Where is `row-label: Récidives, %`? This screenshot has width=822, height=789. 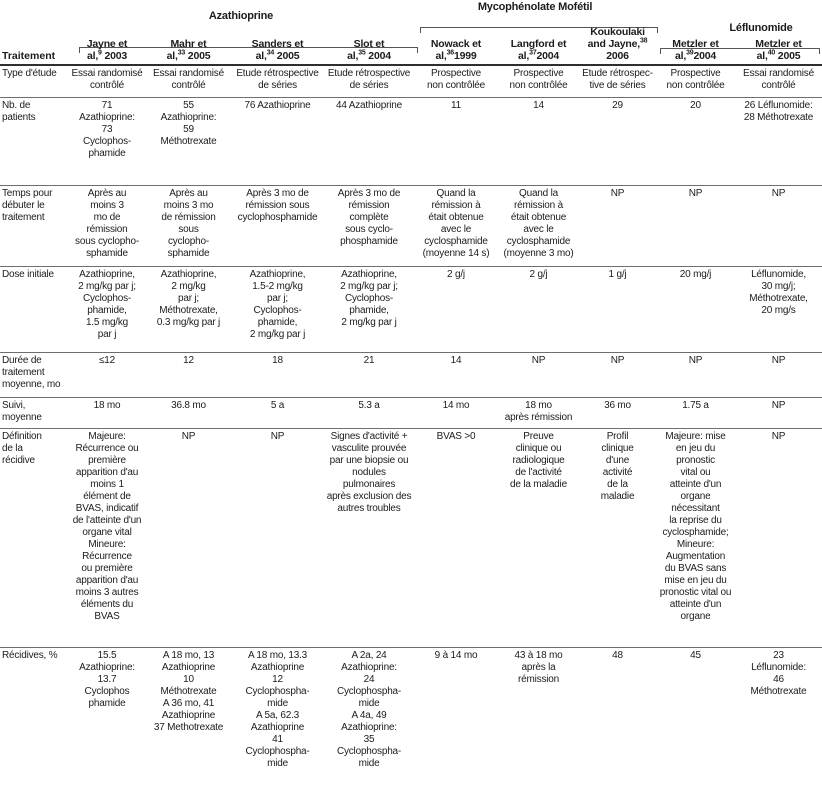 row-label: Récidives, % is located at coordinates (30, 655).